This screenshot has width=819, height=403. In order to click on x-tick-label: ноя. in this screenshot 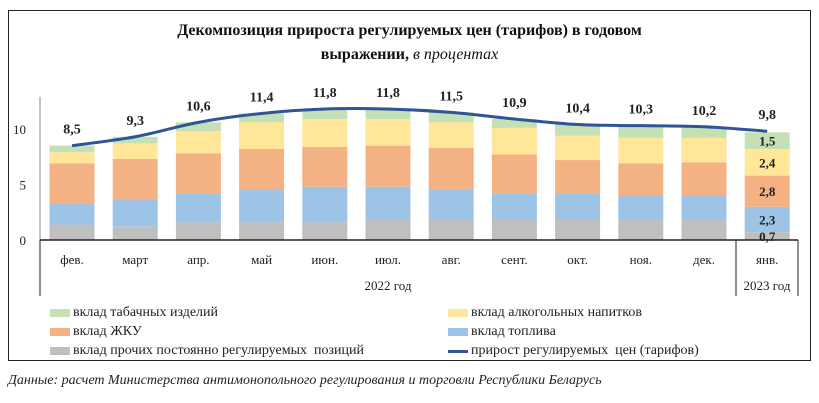, I will do `click(641, 259)`.